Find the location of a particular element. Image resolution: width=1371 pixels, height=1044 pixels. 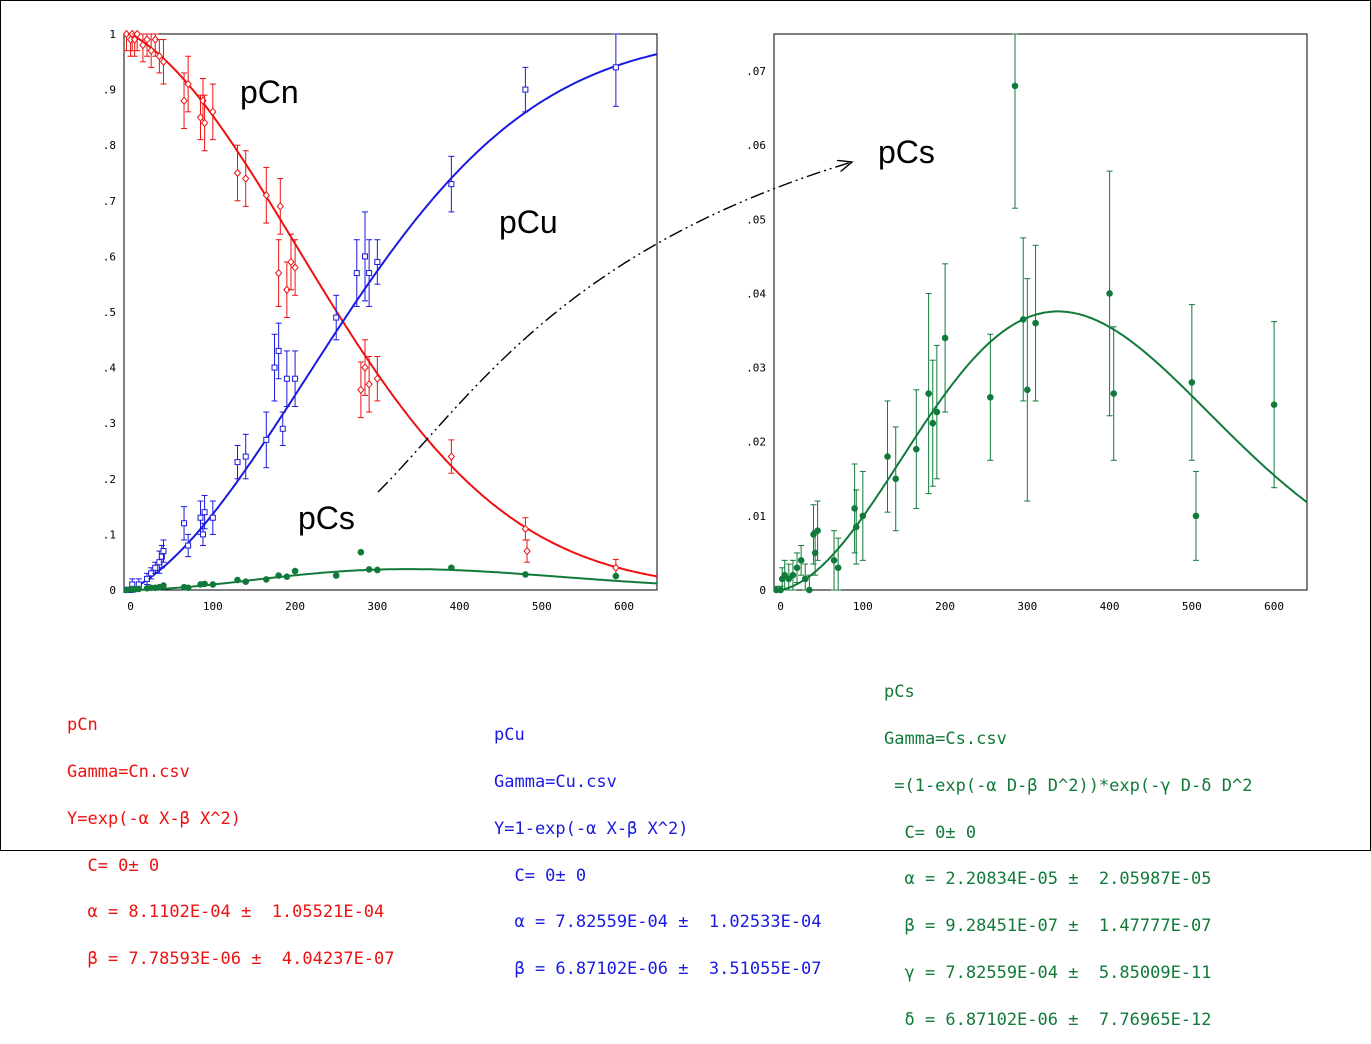

x-tick-label: 0 is located at coordinates (780, 606).